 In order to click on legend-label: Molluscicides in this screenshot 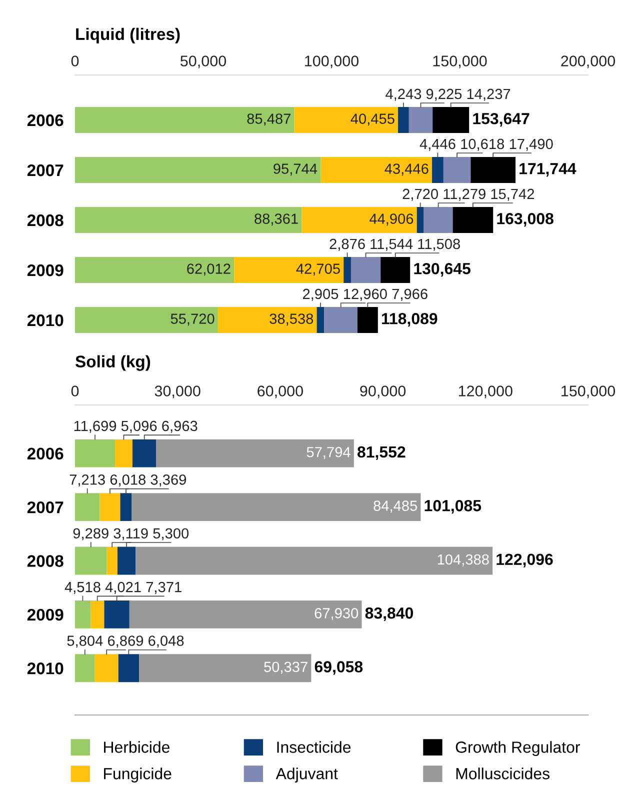, I will do `click(503, 774)`.